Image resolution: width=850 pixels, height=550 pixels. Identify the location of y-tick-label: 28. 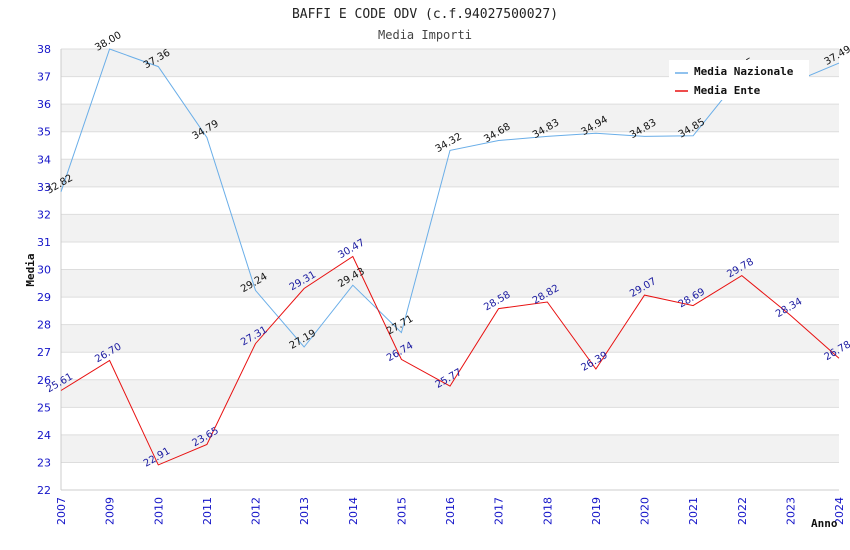
(44, 325).